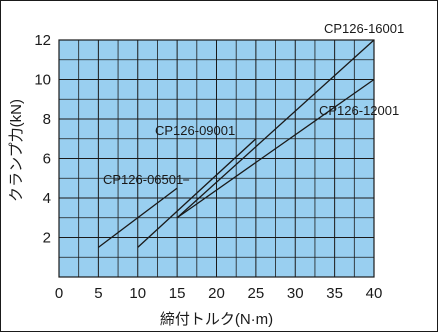 The height and width of the screenshot is (336, 438). What do you see at coordinates (47, 198) in the screenshot?
I see `y-tick-label: 4` at bounding box center [47, 198].